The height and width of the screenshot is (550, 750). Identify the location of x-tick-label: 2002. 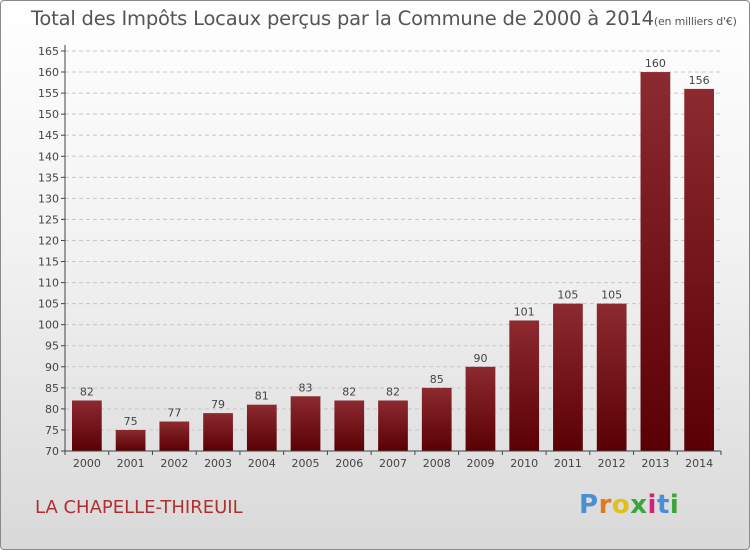
(174, 463).